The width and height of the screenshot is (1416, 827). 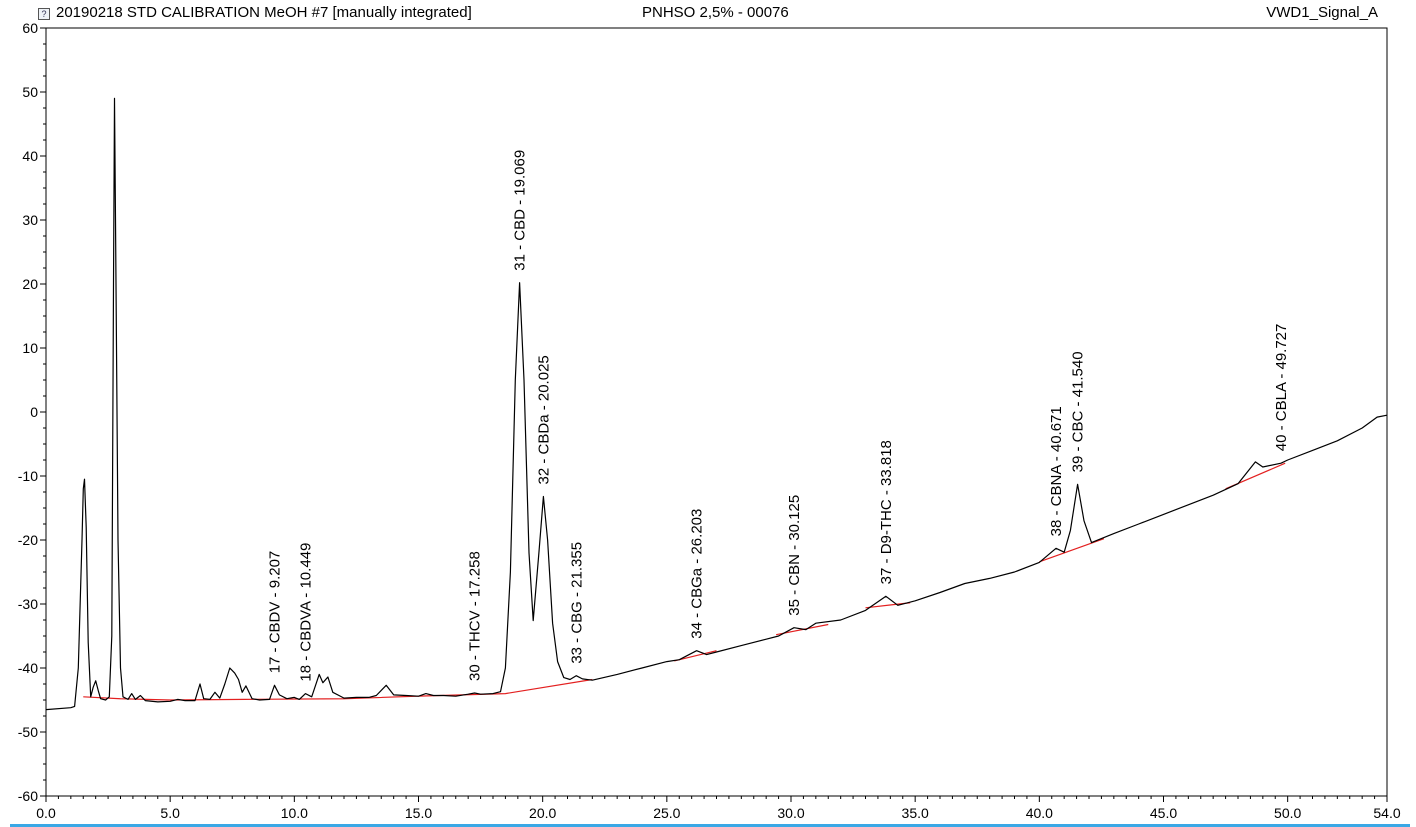 What do you see at coordinates (418, 813) in the screenshot?
I see `x-tick-label: 15.0` at bounding box center [418, 813].